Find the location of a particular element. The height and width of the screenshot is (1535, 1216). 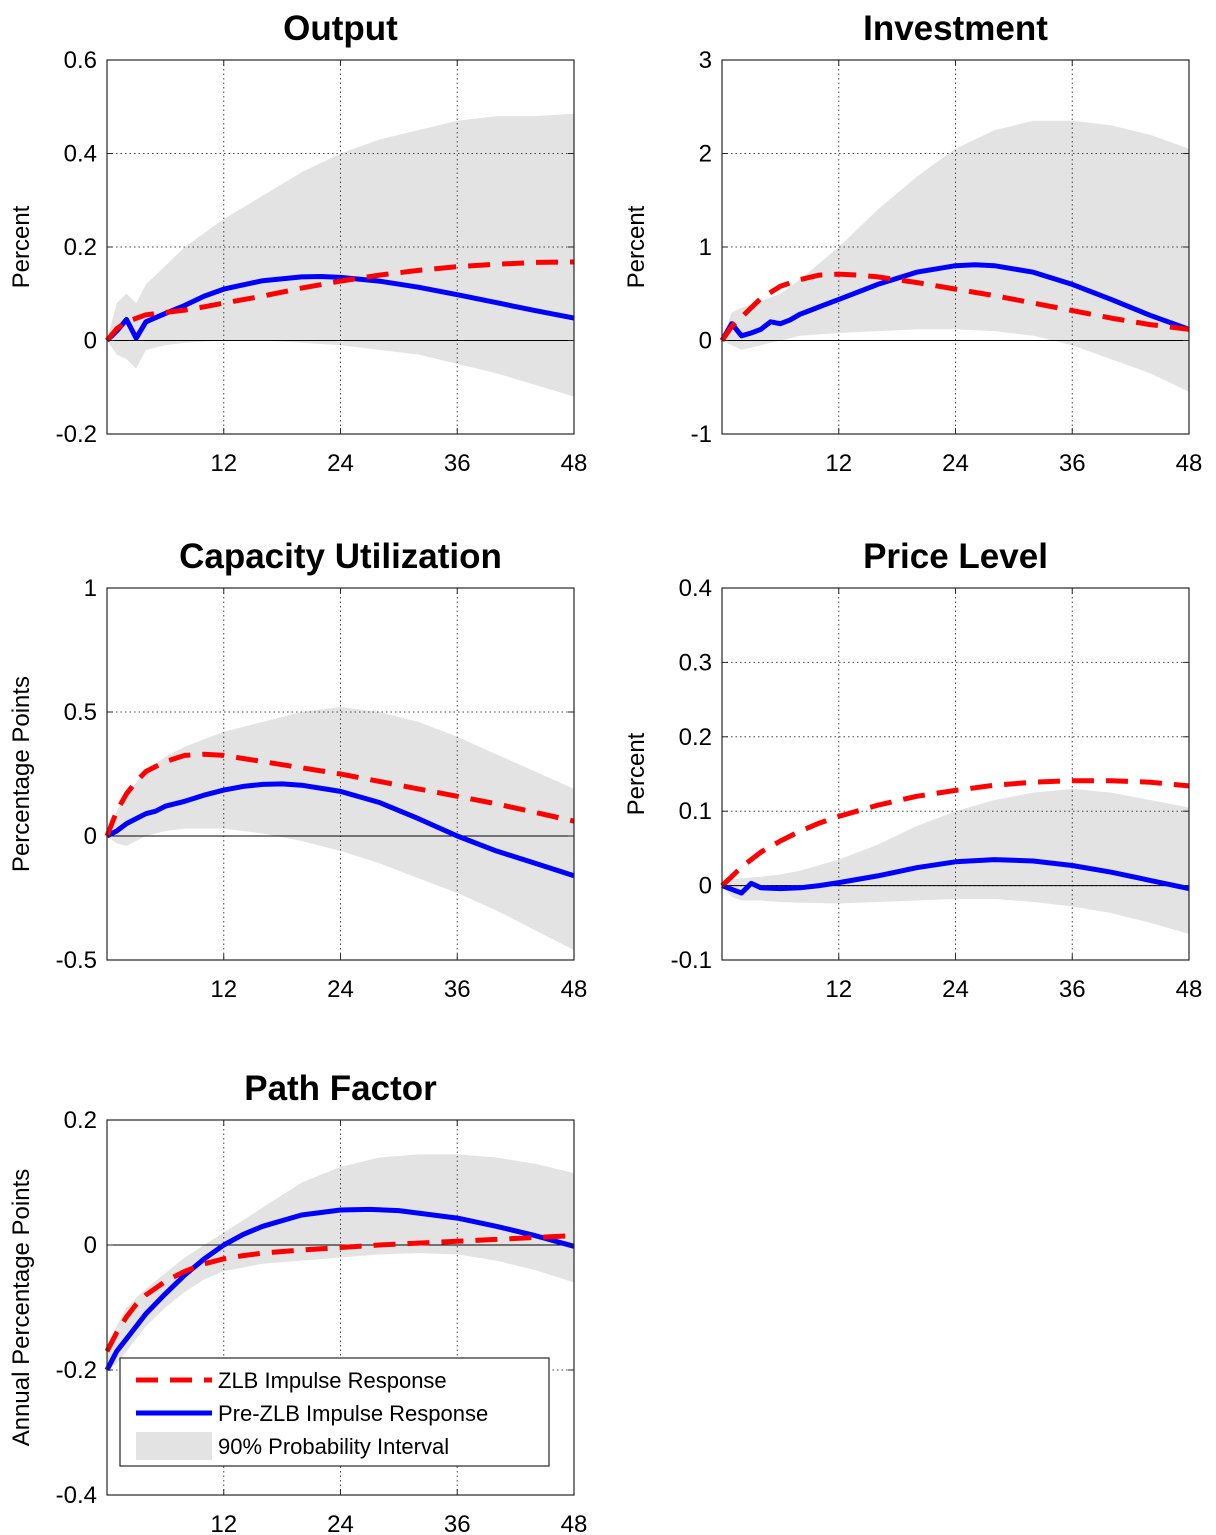

chart-title: Capacity Utilization is located at coordinates (340, 556).